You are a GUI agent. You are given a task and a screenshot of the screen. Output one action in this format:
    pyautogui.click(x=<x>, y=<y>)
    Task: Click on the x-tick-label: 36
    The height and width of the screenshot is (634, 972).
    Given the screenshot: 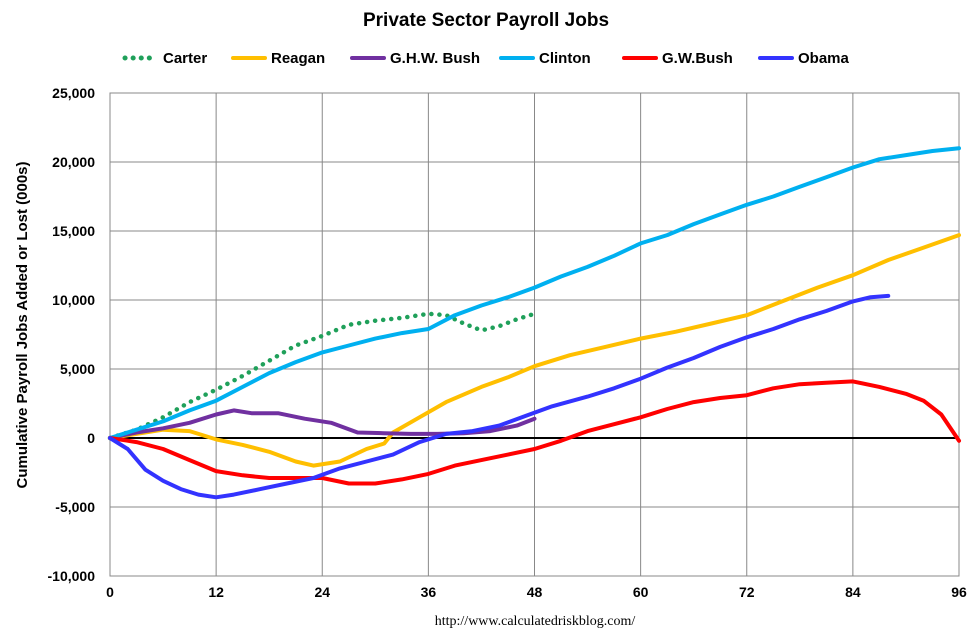 What is the action you would take?
    pyautogui.click(x=429, y=592)
    